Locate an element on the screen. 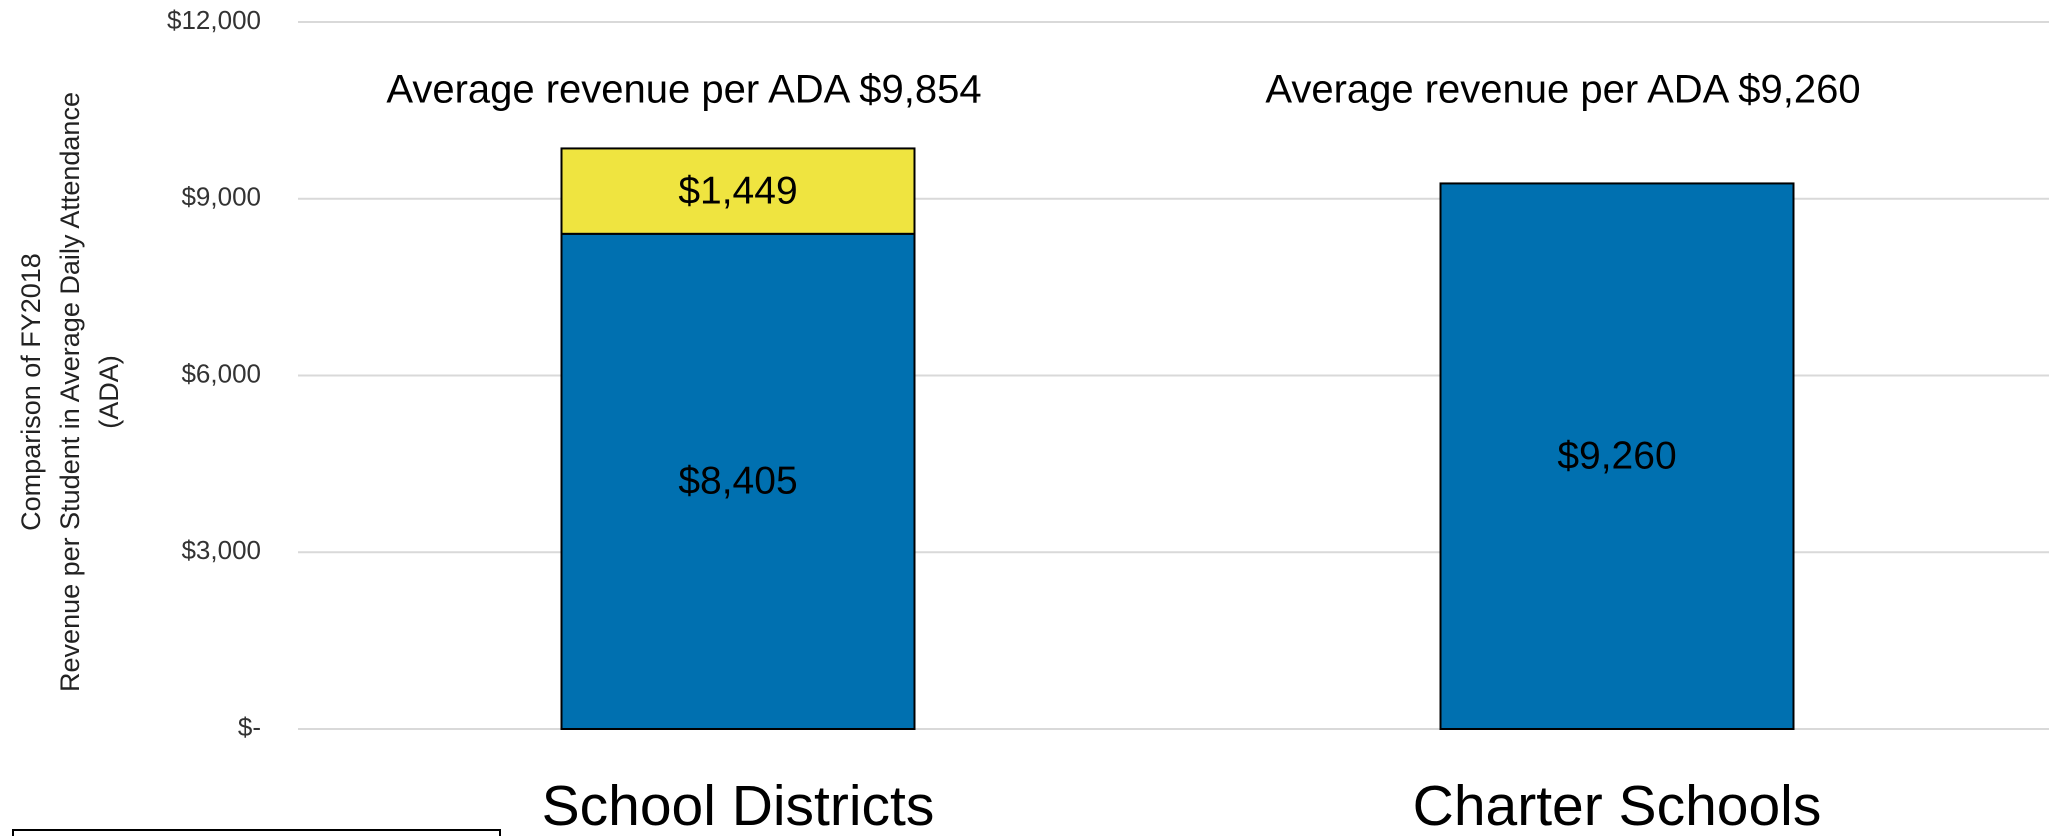 The width and height of the screenshot is (2049, 836). y-axis-label: Comparison of FY2018 is located at coordinates (31, 392).